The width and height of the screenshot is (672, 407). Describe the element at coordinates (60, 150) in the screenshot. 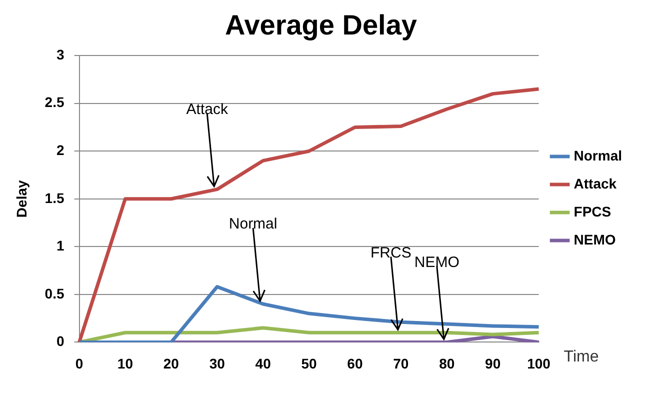

I see `y-tick-label: 2` at that location.